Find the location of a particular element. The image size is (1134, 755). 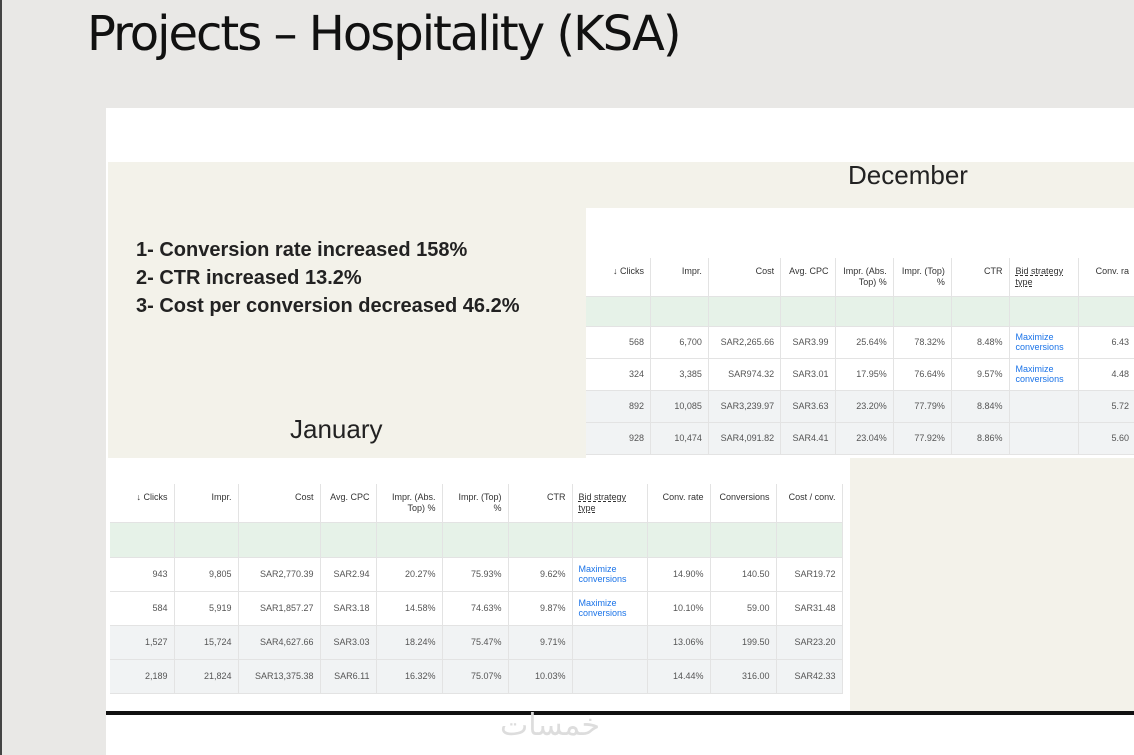

cell: SAR3.63 is located at coordinates (808, 406).